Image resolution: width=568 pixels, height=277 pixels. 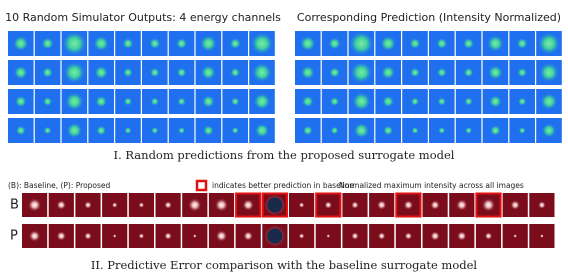 What do you see at coordinates (201, 185) in the screenshot?
I see `legend-swatch` at bounding box center [201, 185].